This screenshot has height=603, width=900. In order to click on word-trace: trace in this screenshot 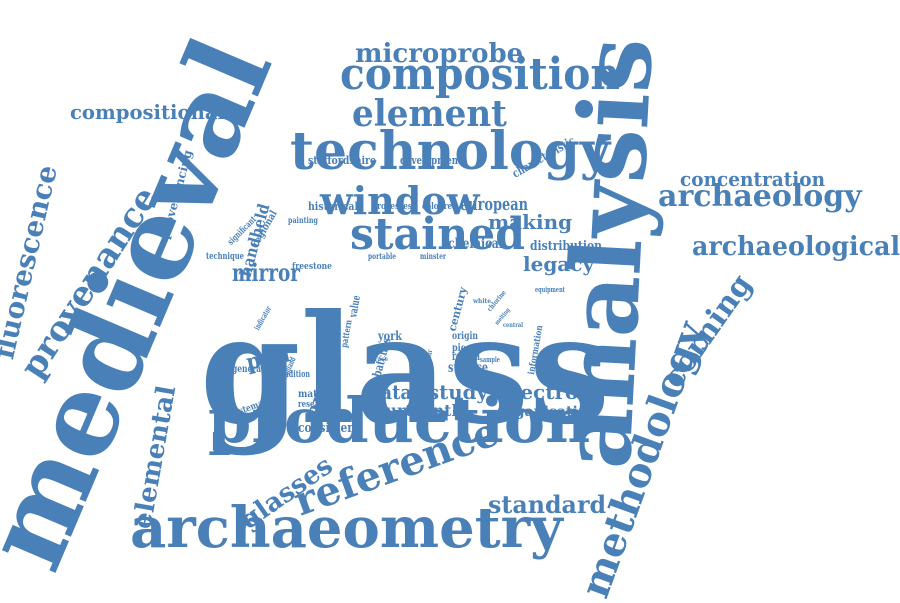, I will do `click(380, 360)`.